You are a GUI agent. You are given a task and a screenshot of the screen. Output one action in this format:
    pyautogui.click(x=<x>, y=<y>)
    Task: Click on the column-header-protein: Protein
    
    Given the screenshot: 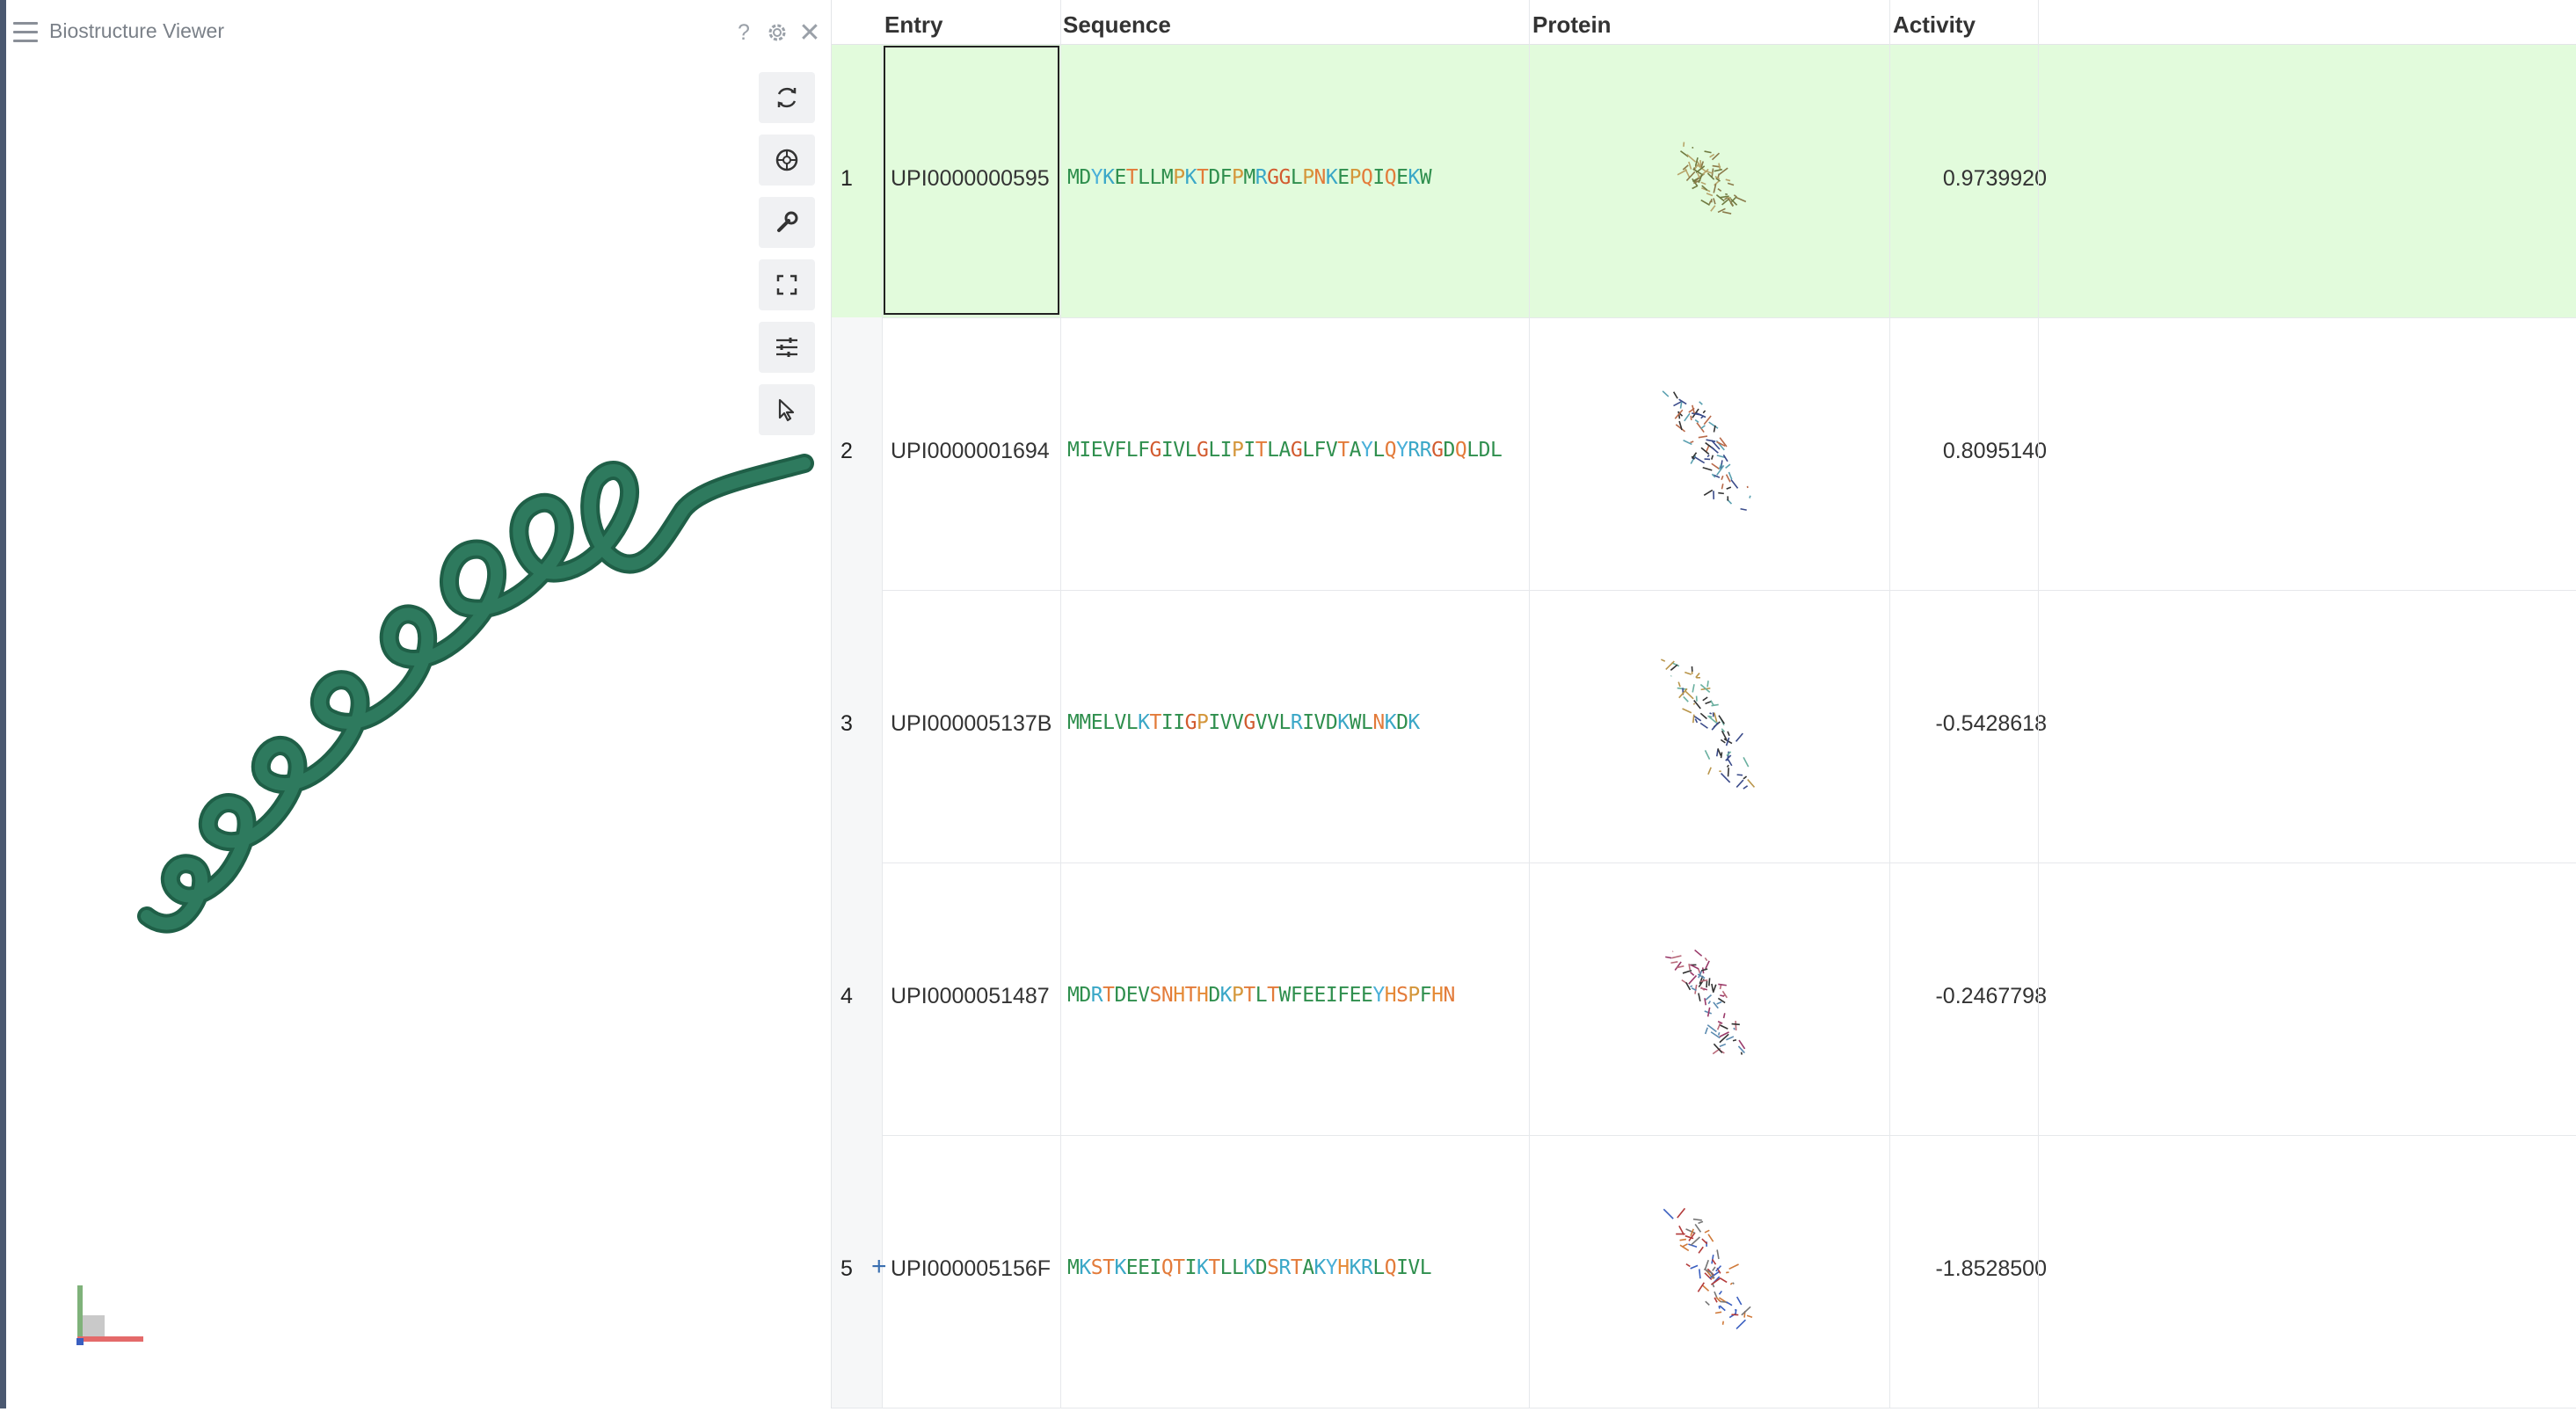 What is the action you would take?
    pyautogui.click(x=1572, y=25)
    